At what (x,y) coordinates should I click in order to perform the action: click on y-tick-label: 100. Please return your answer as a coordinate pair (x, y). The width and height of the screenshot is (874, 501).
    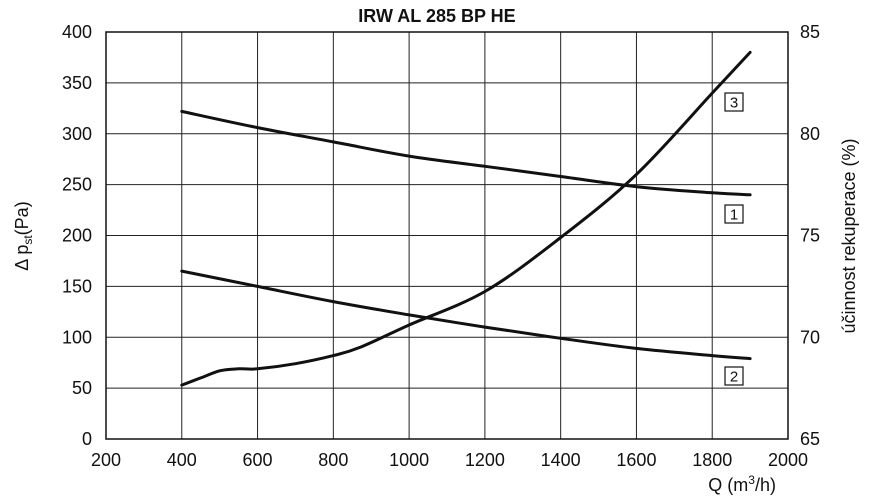
    Looking at the image, I should click on (77, 337).